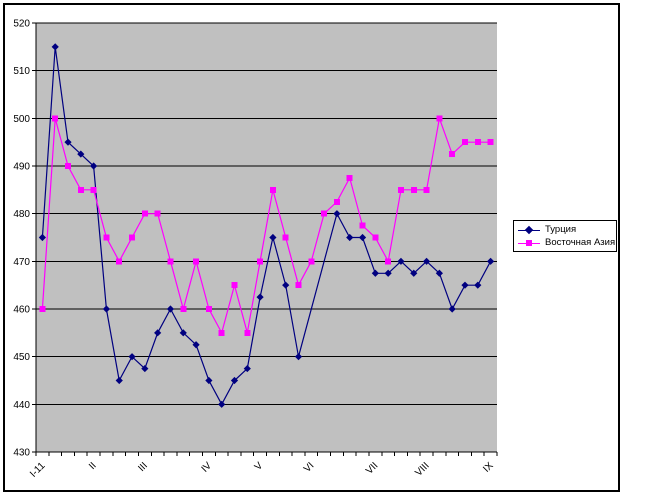 Image resolution: width=668 pixels, height=501 pixels. I want to click on y-tick-label: 430, so click(21, 453).